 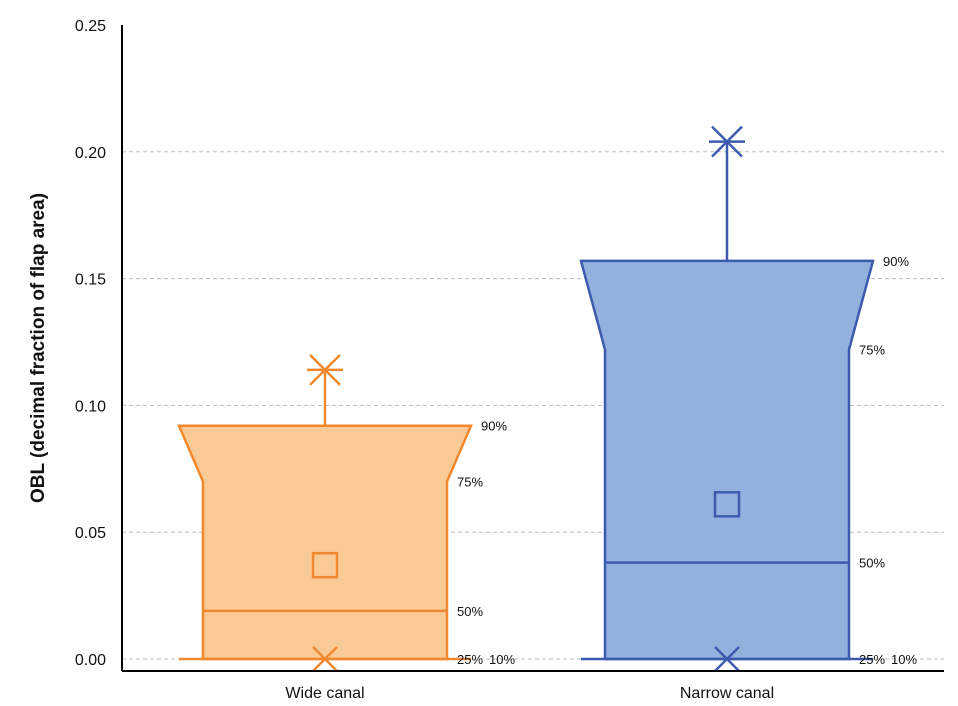 I want to click on box-body, so click(x=325, y=542).